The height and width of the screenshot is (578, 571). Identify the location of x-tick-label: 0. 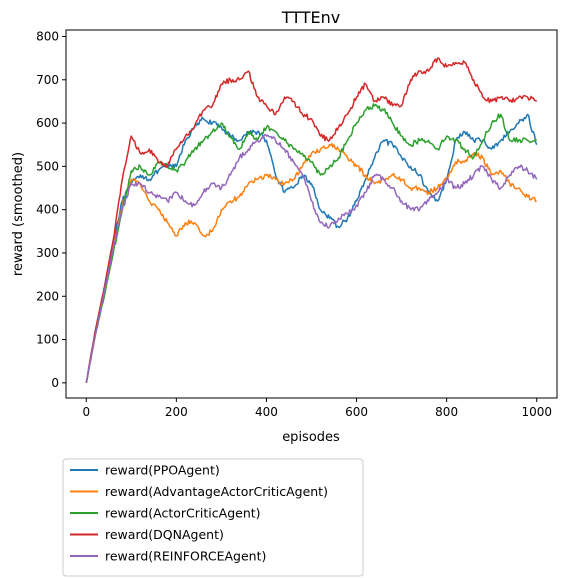
(86, 412).